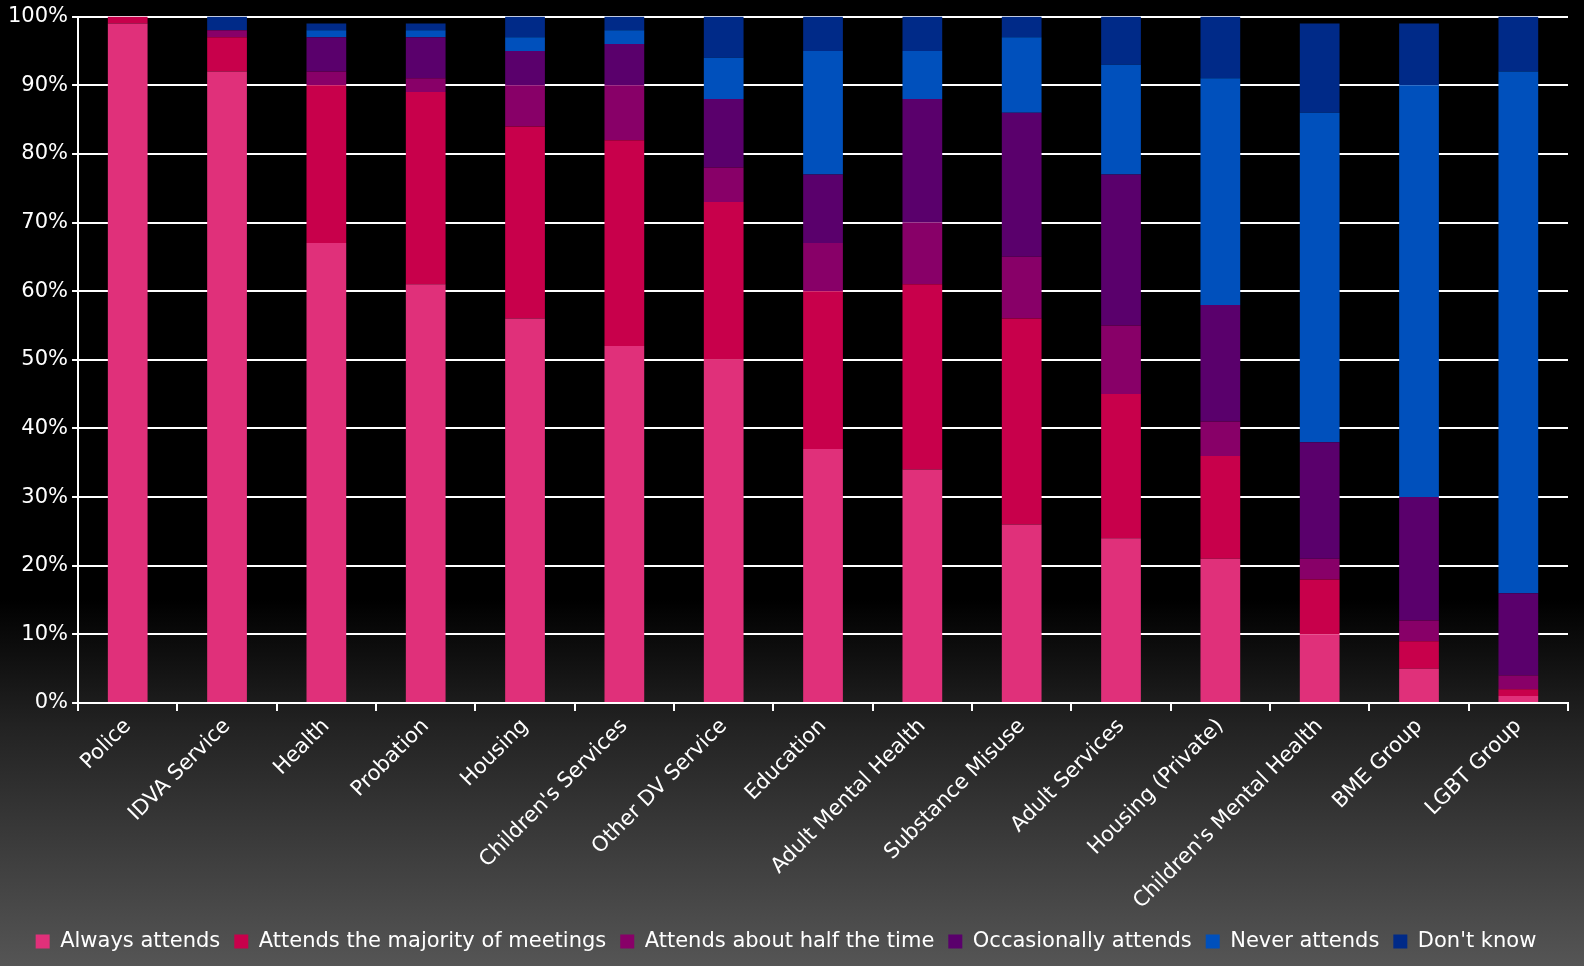  Describe the element at coordinates (1477, 939) in the screenshot. I see `legend-label: Don't know` at that location.